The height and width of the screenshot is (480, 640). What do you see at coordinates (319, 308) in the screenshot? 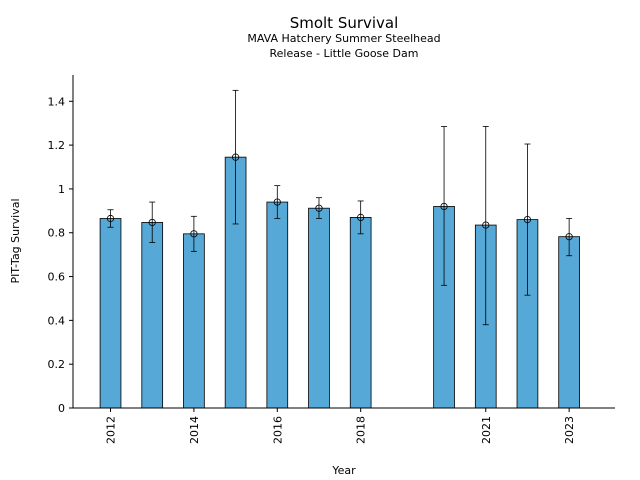
I see `bar-2017` at bounding box center [319, 308].